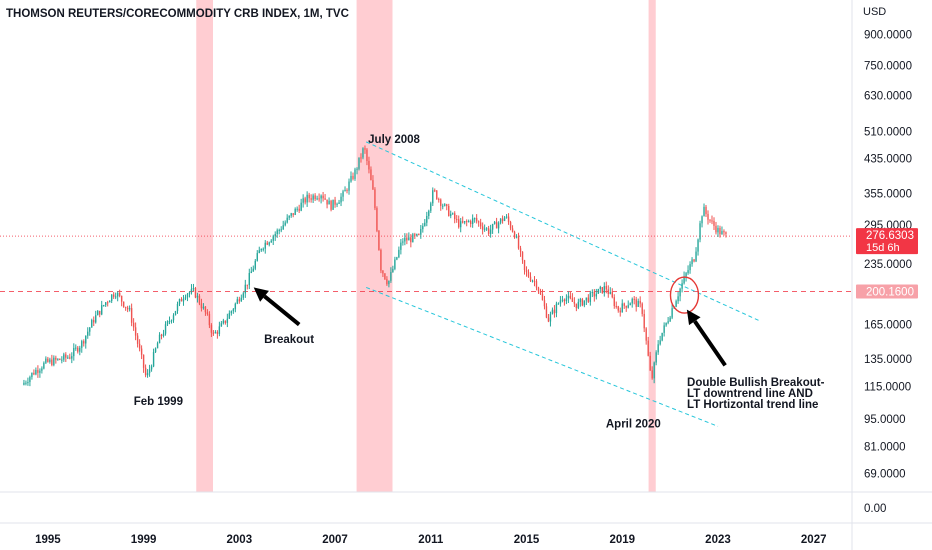 The height and width of the screenshot is (550, 932). What do you see at coordinates (240, 540) in the screenshot?
I see `x-tick-label: 2003` at bounding box center [240, 540].